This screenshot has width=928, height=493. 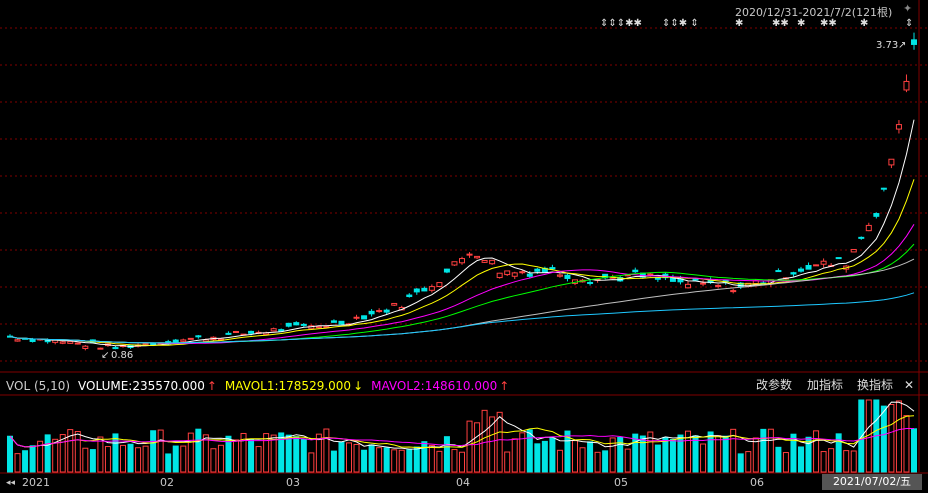 I want to click on scroll-left-icon: ◂◂, so click(x=11, y=483).